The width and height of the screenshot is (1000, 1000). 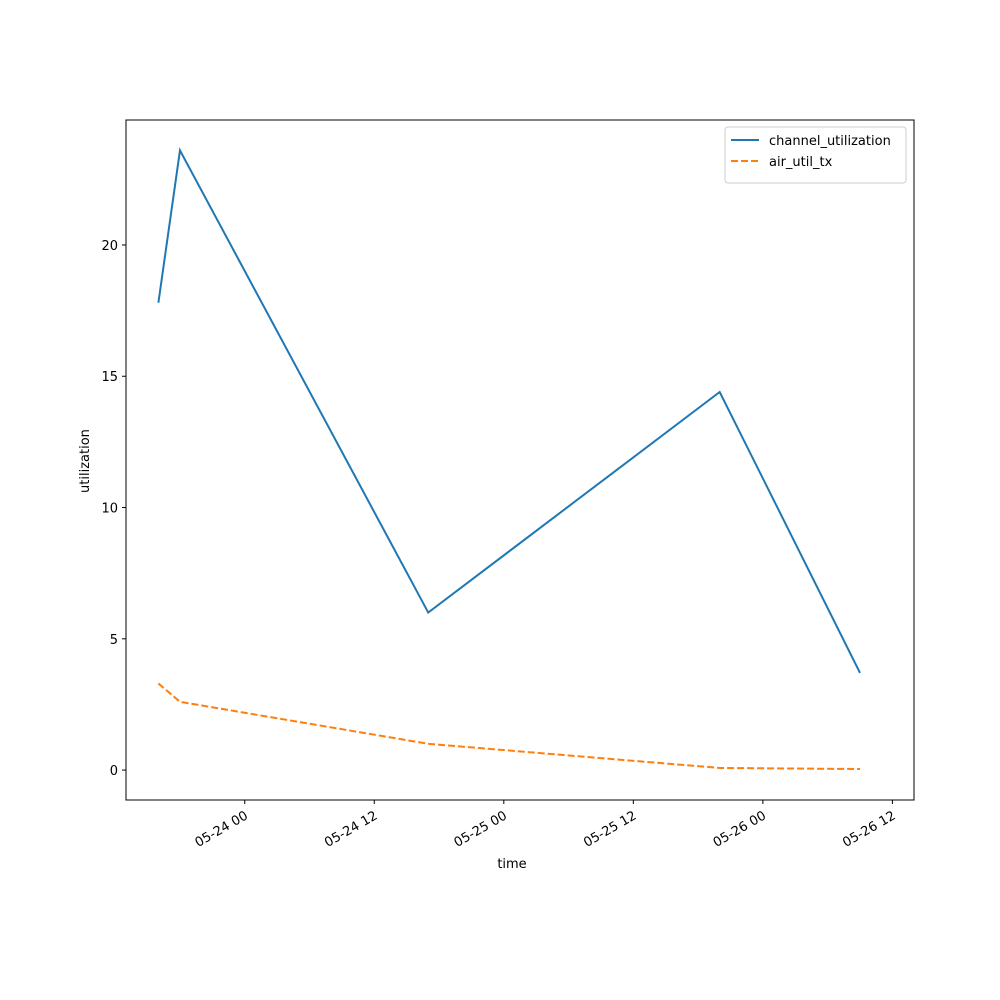 I want to click on y-tick-label: 5, so click(x=114, y=640).